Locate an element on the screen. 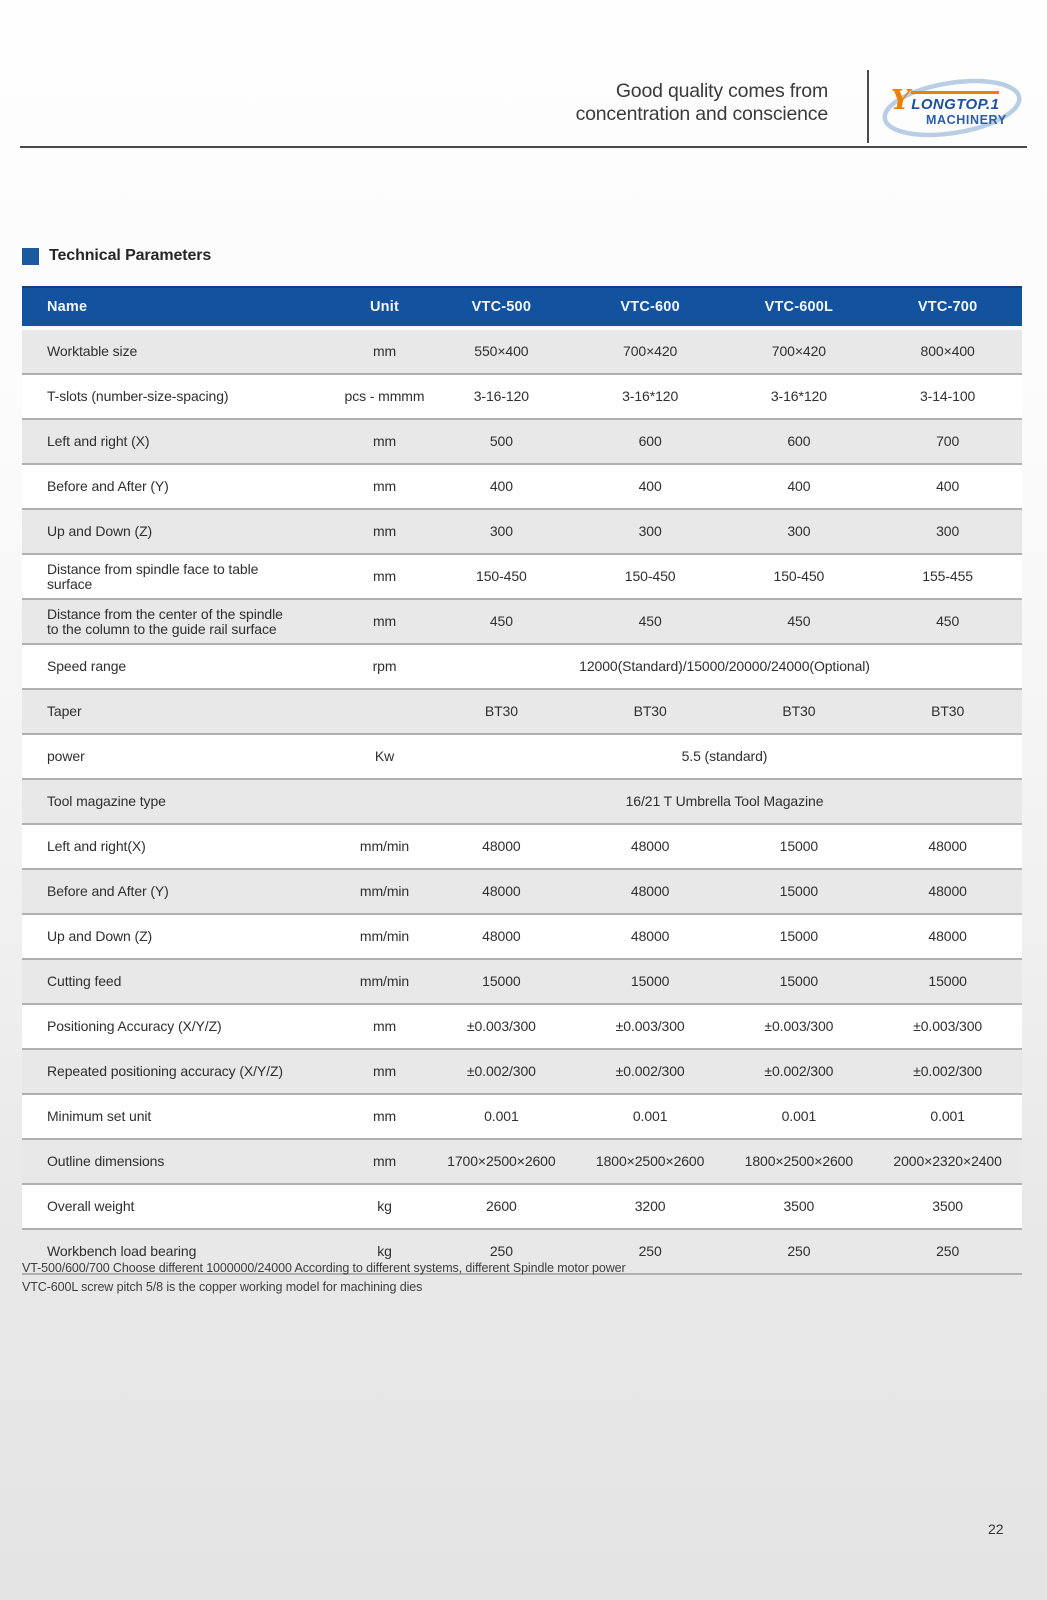 The image size is (1047, 1600). table-header: Name Unit VTC-500 VTC-600 VTC-600L VTC-700 is located at coordinates (522, 308).